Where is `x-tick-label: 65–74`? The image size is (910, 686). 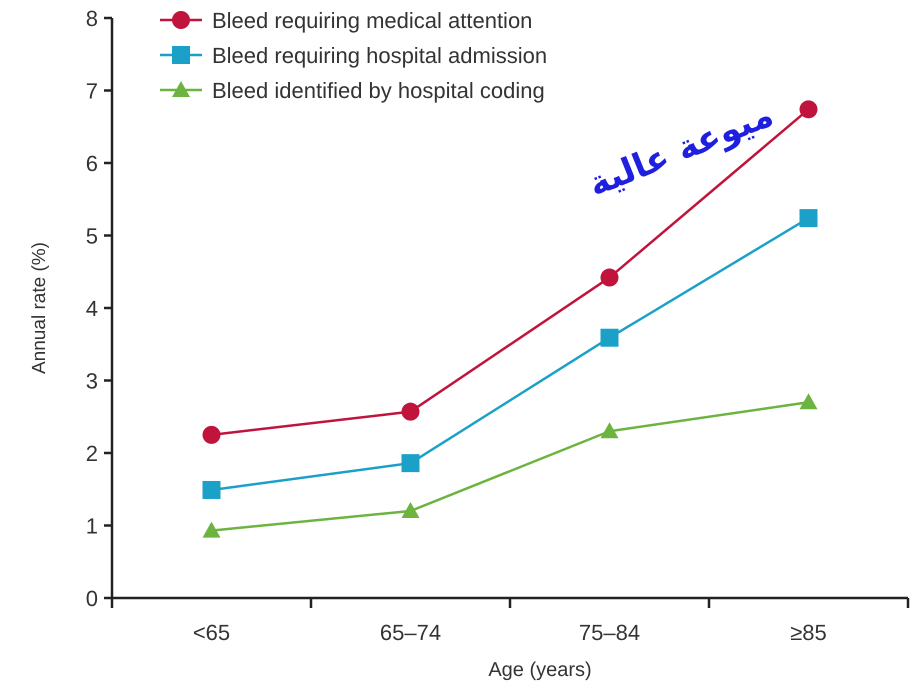
x-tick-label: 65–74 is located at coordinates (411, 632).